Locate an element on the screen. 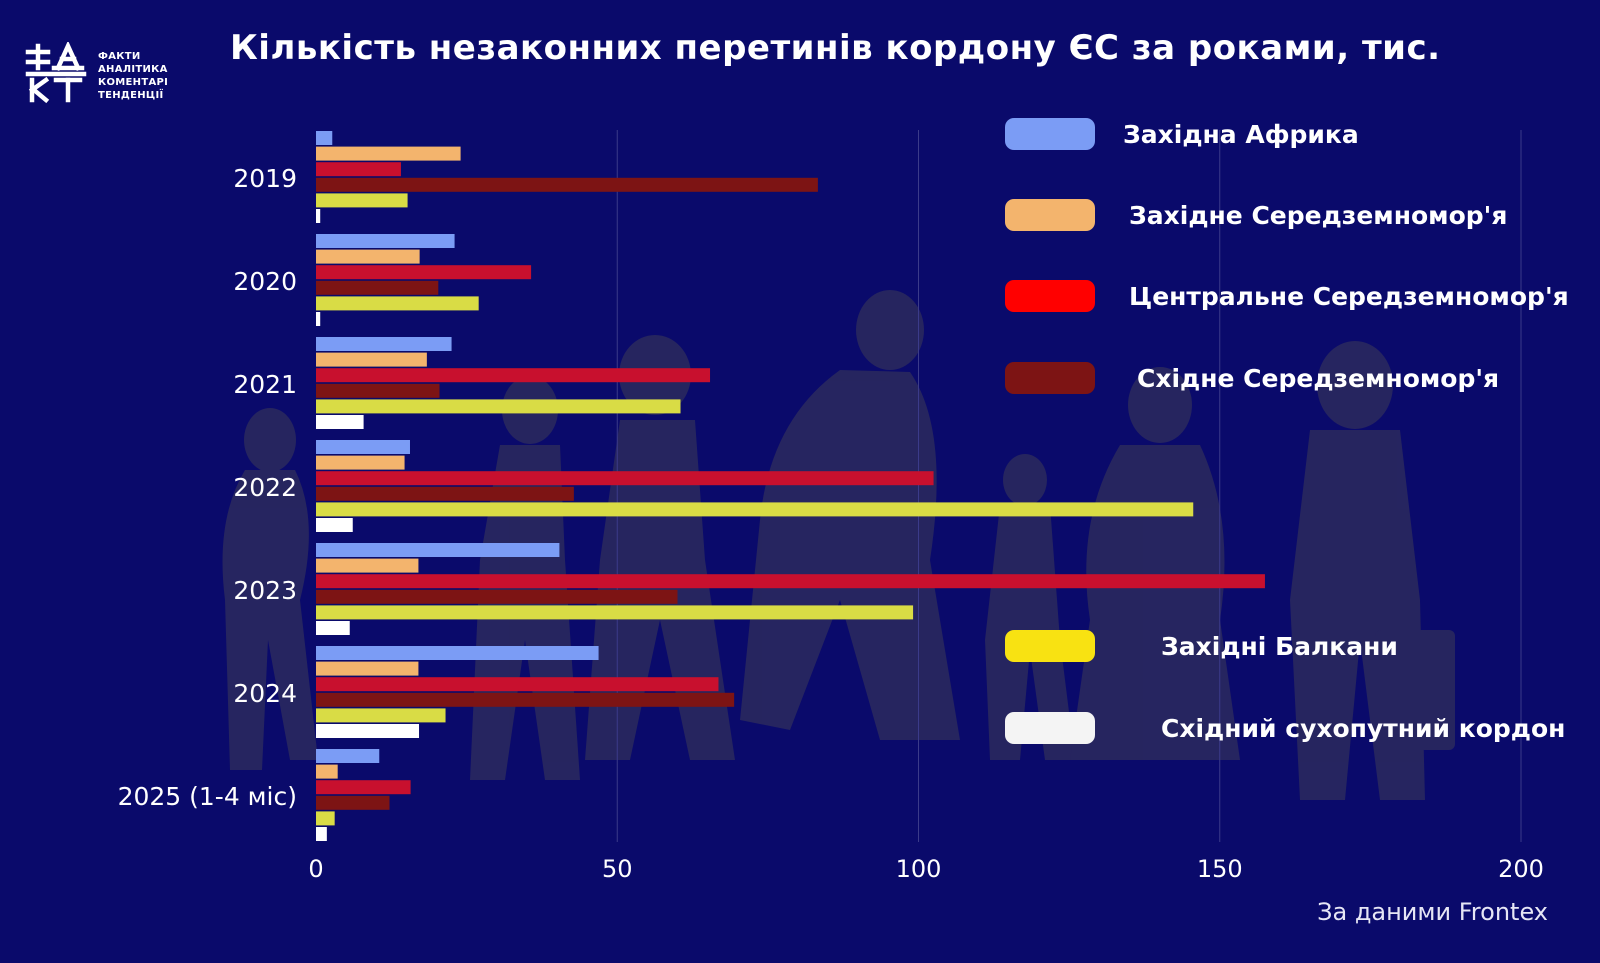 This screenshot has width=1600, height=963. x-axis-labels: 0 50 100 150 200 is located at coordinates (926, 869).